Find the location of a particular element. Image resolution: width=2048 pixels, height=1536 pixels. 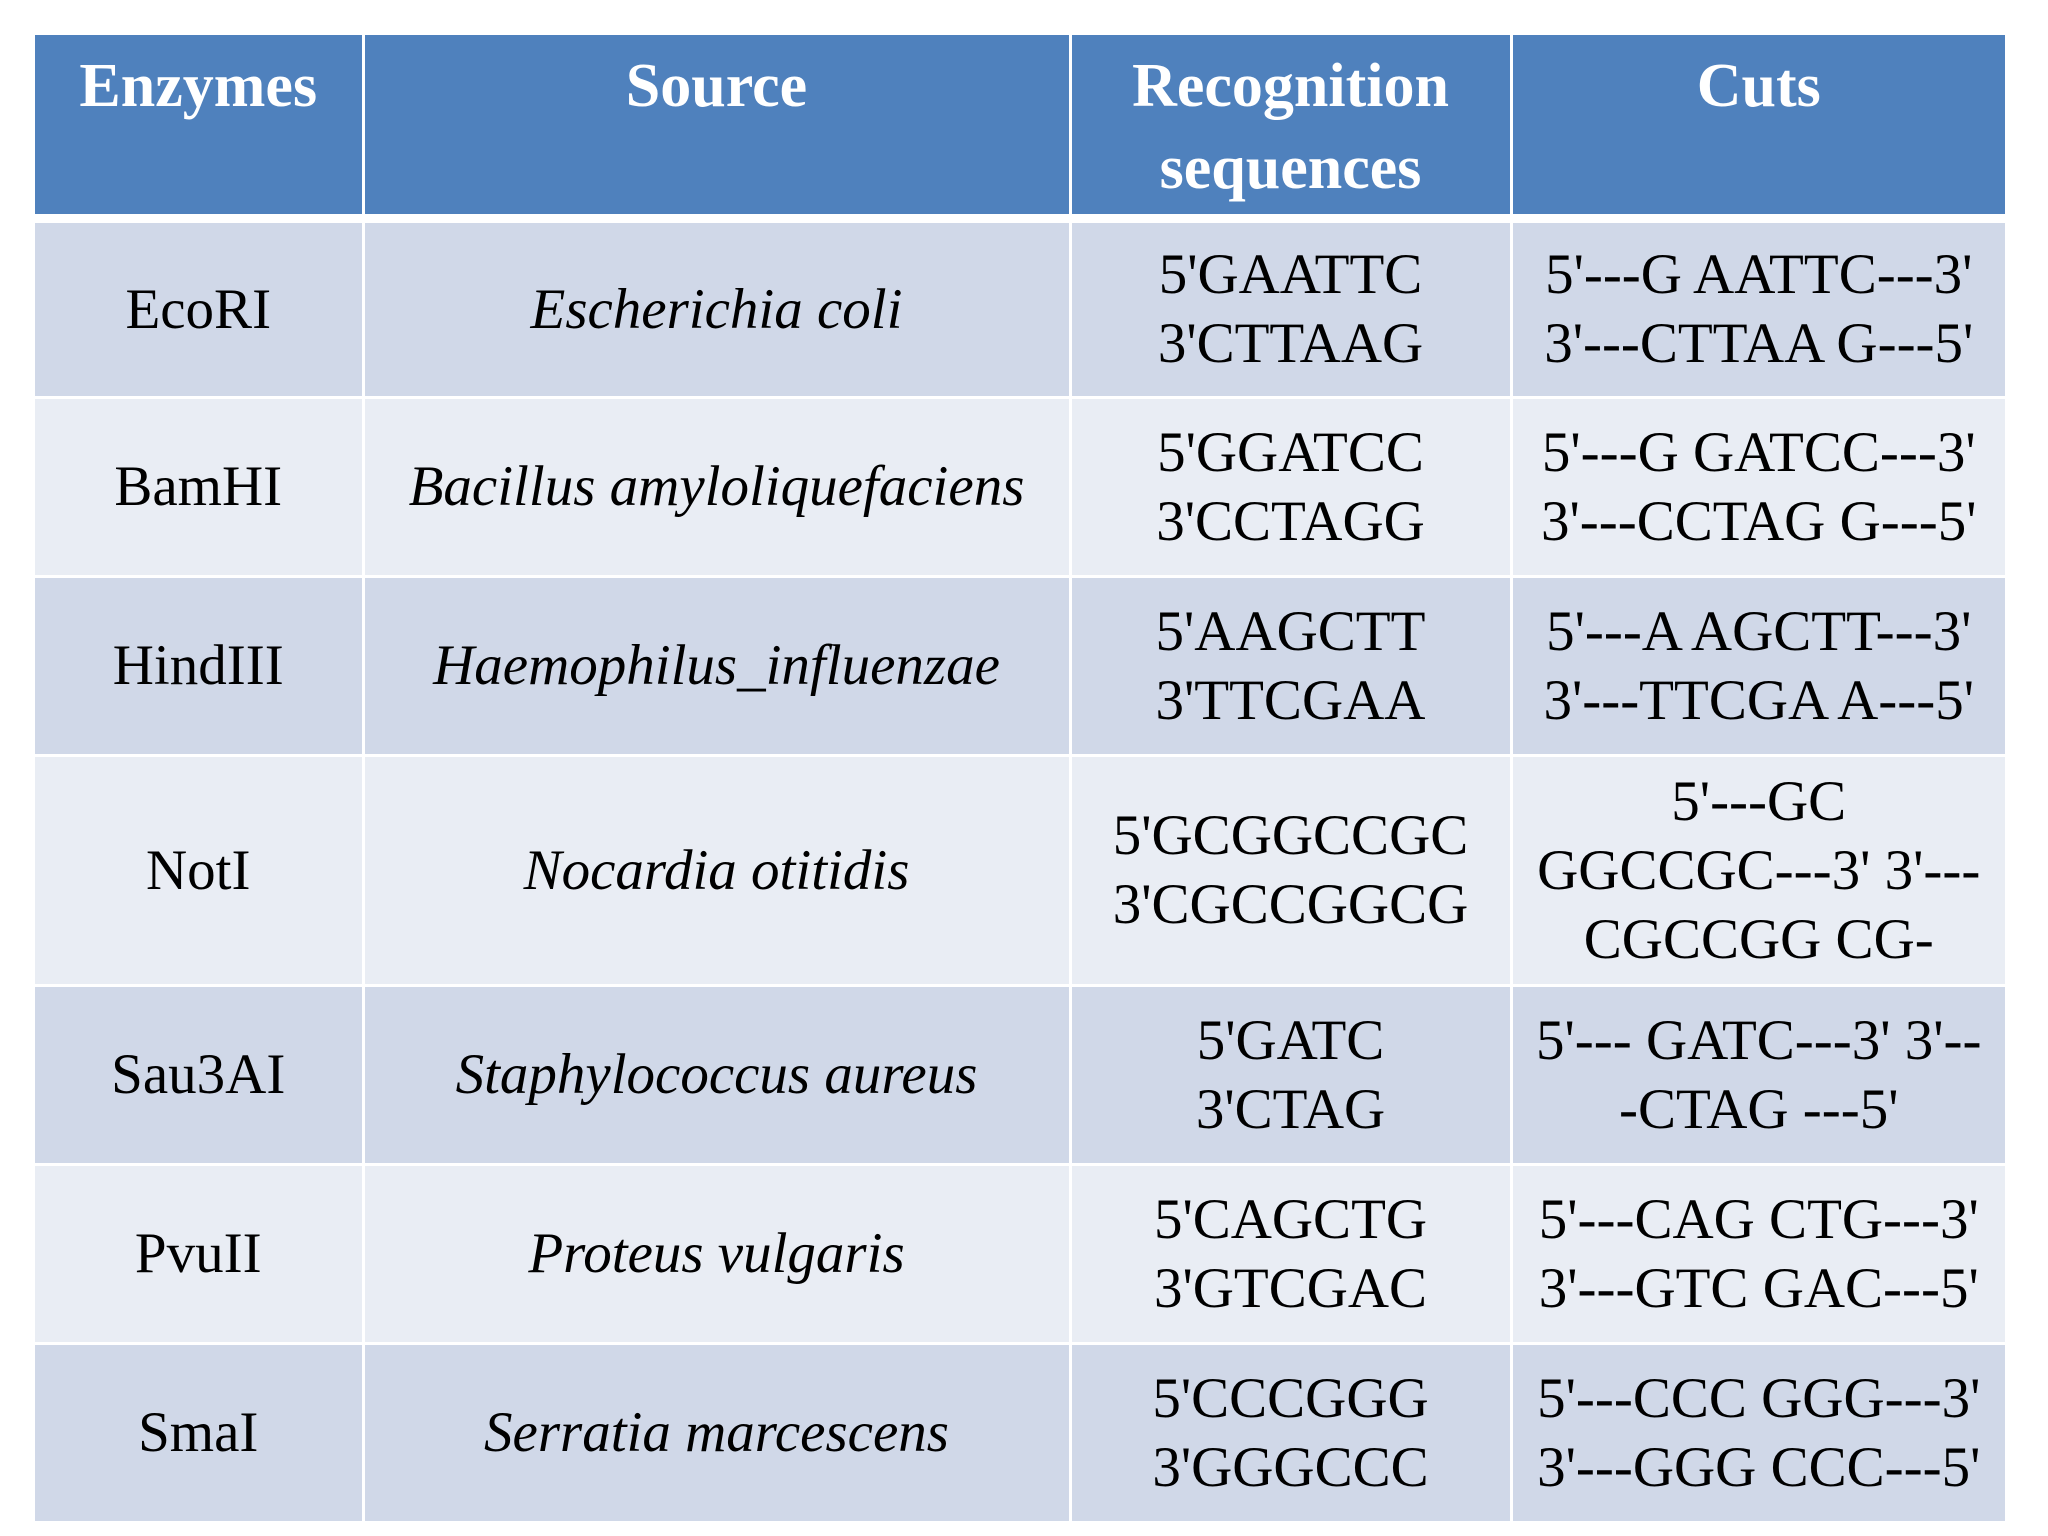

cut-line: 3'---TTCGA A---5' is located at coordinates (1759, 700).